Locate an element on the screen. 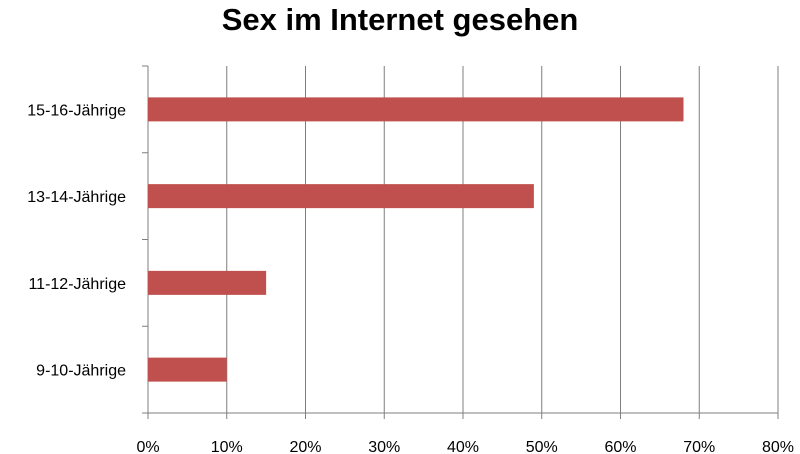 The height and width of the screenshot is (454, 800). x-tick-labels: 0% 10% 20% 30% 40% 50% 60% 70% 80% is located at coordinates (465, 446).